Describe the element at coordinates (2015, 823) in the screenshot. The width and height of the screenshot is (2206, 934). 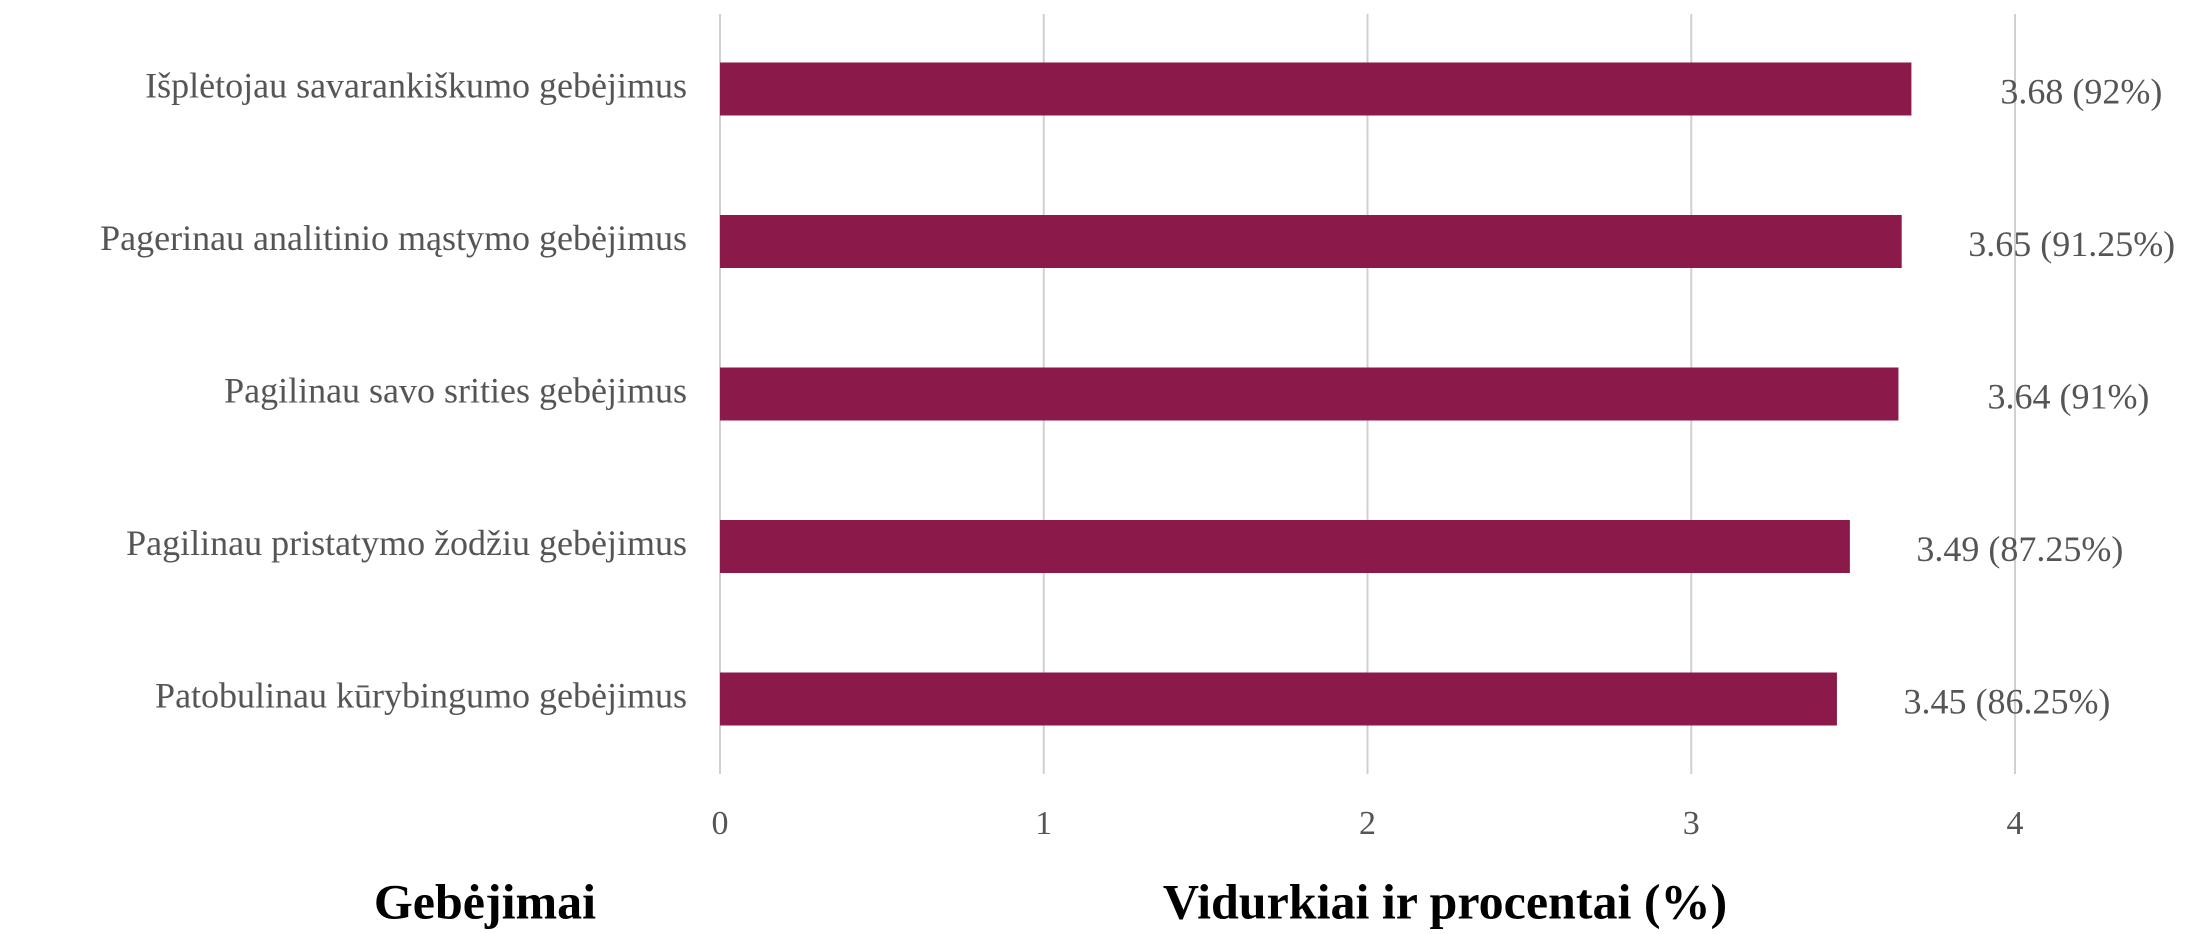
I see `x-tick-label: 4` at that location.